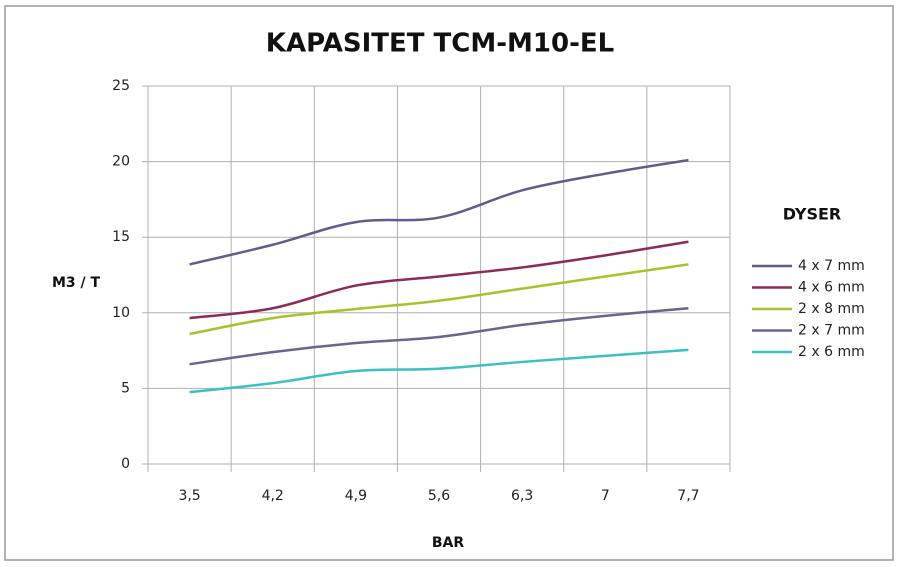 This screenshot has height=567, width=900. Describe the element at coordinates (121, 162) in the screenshot. I see `y-tick-label: 20` at that location.